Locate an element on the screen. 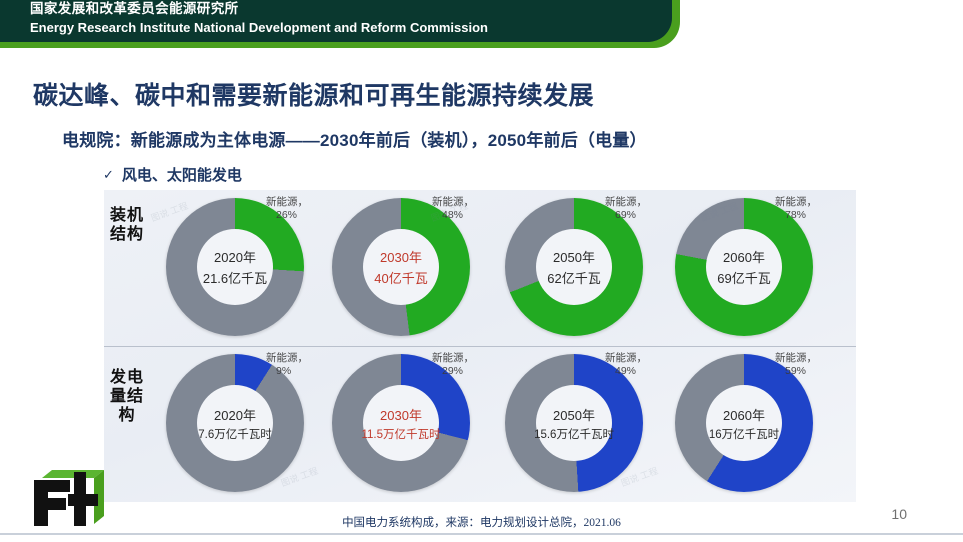 The height and width of the screenshot is (542, 963). donut-ring: 2050年 15.6万亿千瓦时 is located at coordinates (574, 423).